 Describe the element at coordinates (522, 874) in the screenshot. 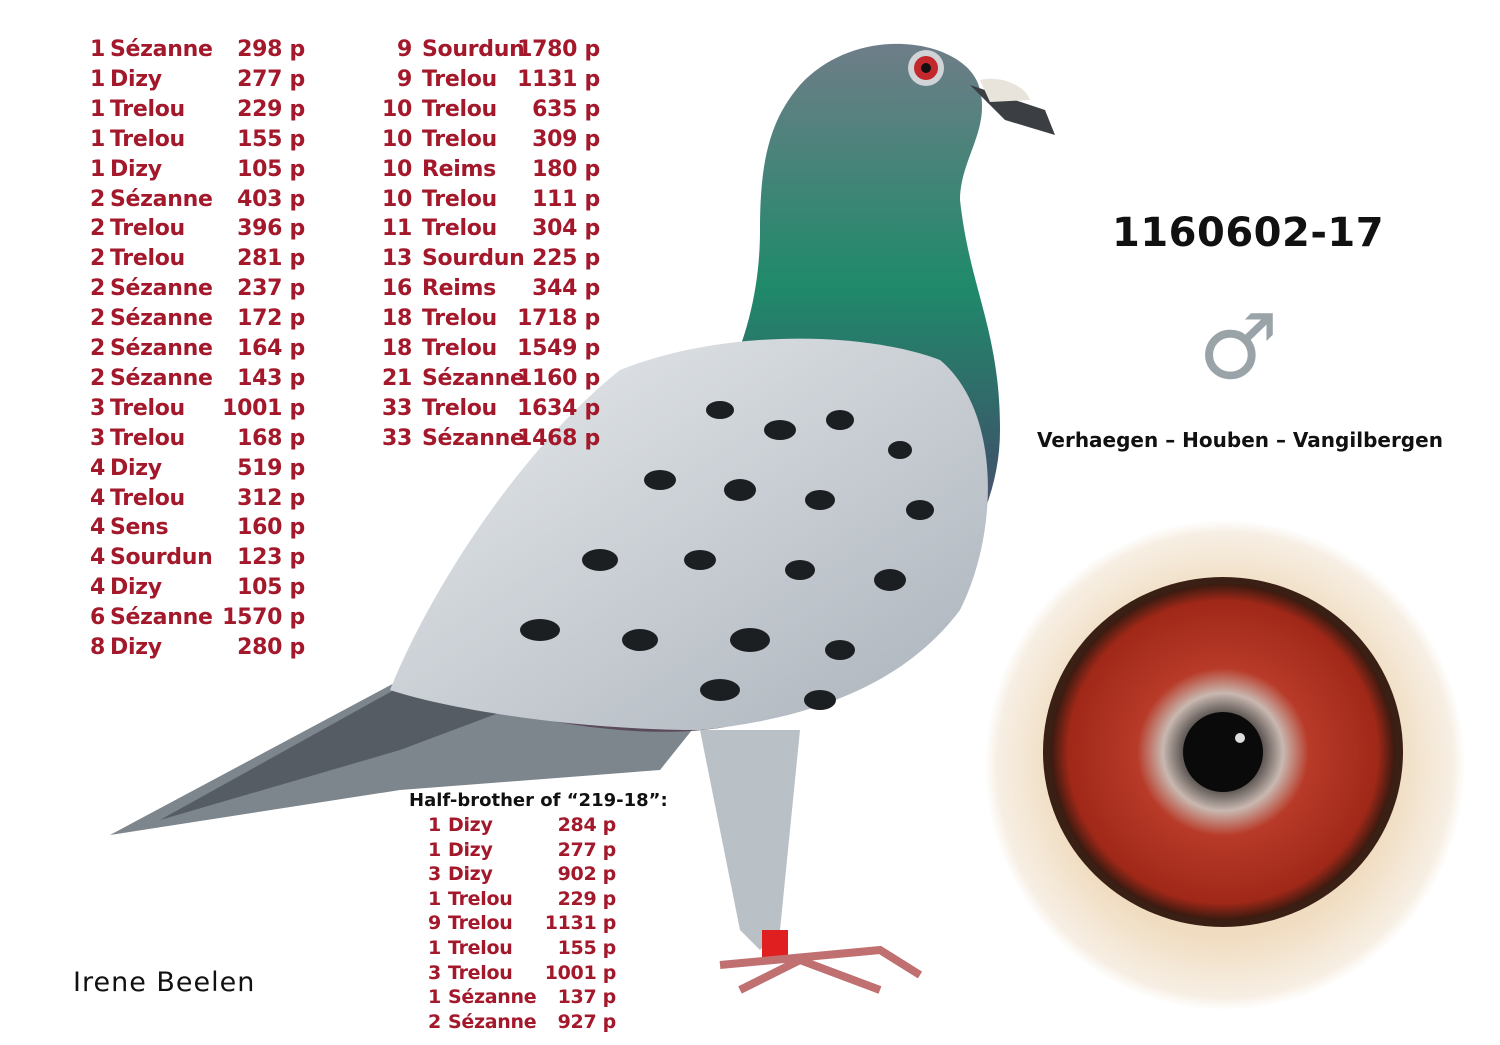

I see `result-row: 3 Dizy 902 p` at that location.